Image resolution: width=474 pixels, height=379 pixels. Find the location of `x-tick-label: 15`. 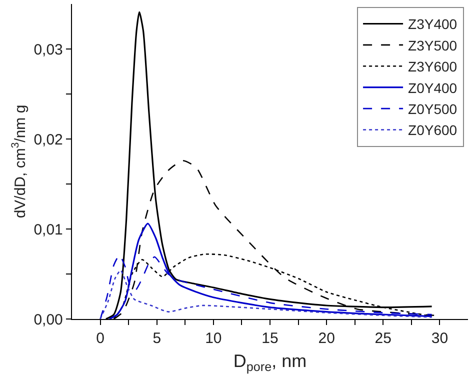

x-tick-label: 15 is located at coordinates (270, 339).